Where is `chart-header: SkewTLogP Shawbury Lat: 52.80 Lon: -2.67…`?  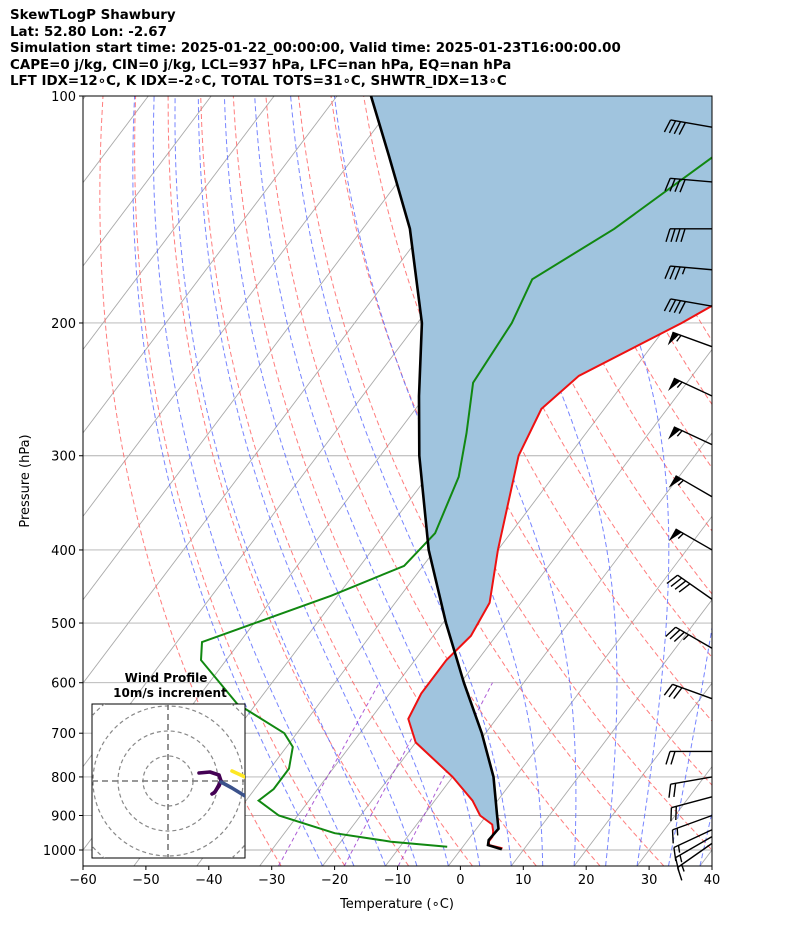 chart-header: SkewTLogP Shawbury Lat: 52.80 Lon: -2.67… is located at coordinates (315, 49).